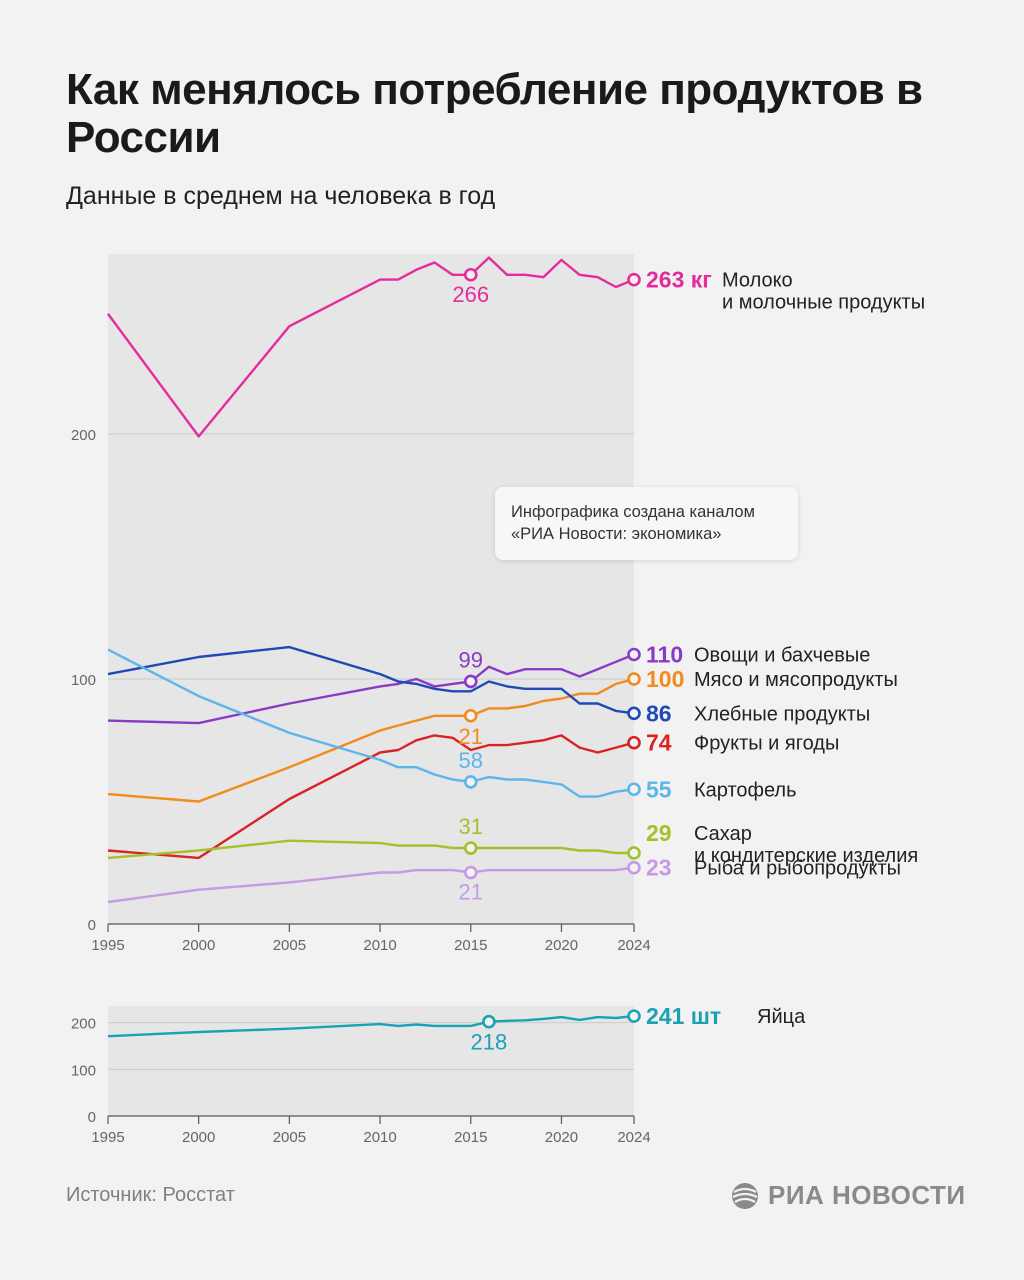  What do you see at coordinates (371, 740) in the screenshot?
I see `series-line-meat` at bounding box center [371, 740].